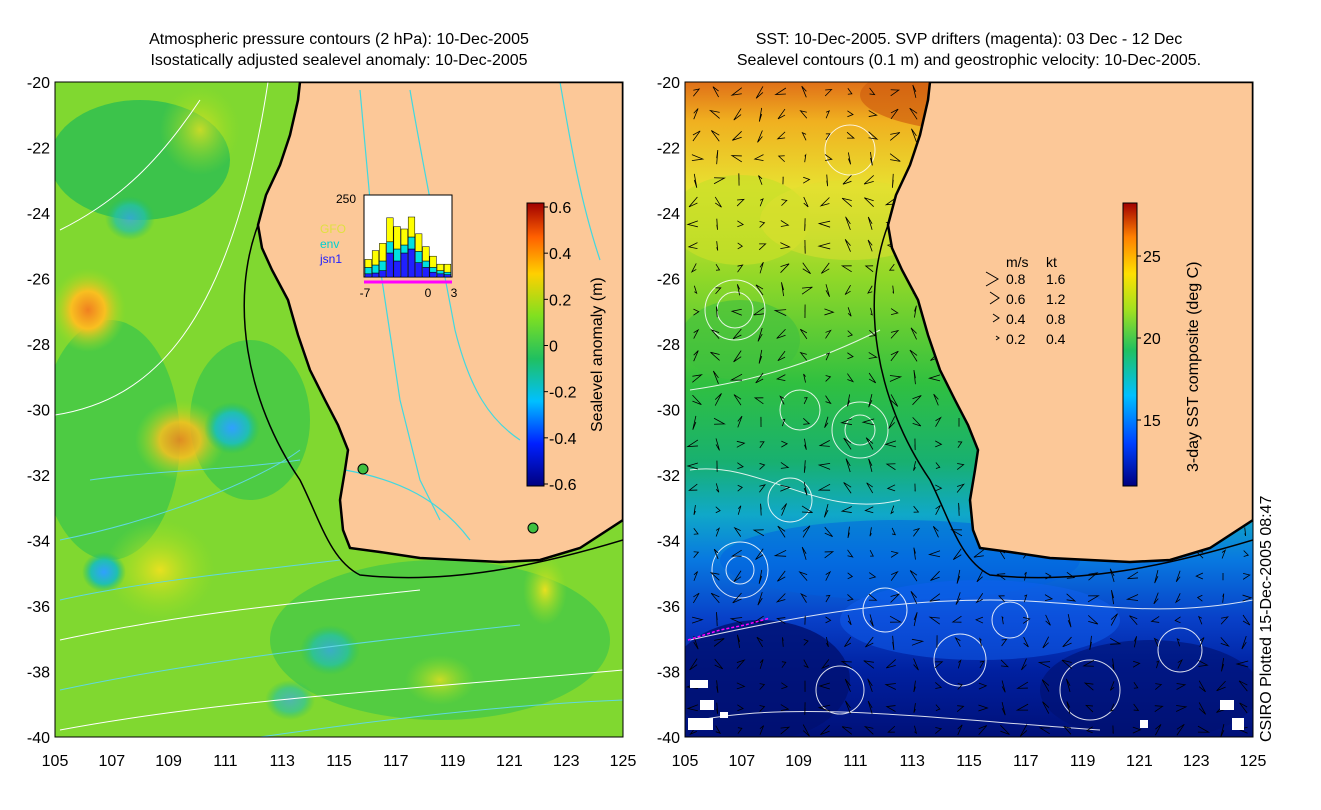 The width and height of the screenshot is (1321, 810). What do you see at coordinates (685, 761) in the screenshot?
I see `x-tick-label: 105` at bounding box center [685, 761].